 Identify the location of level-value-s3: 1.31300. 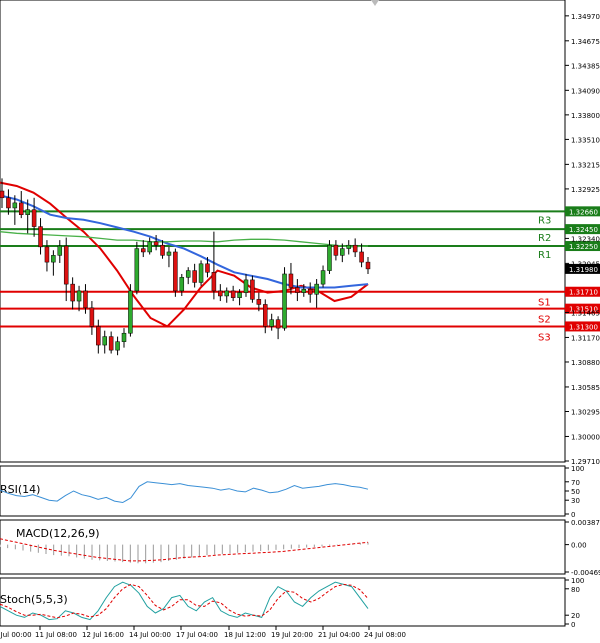
(583, 327).